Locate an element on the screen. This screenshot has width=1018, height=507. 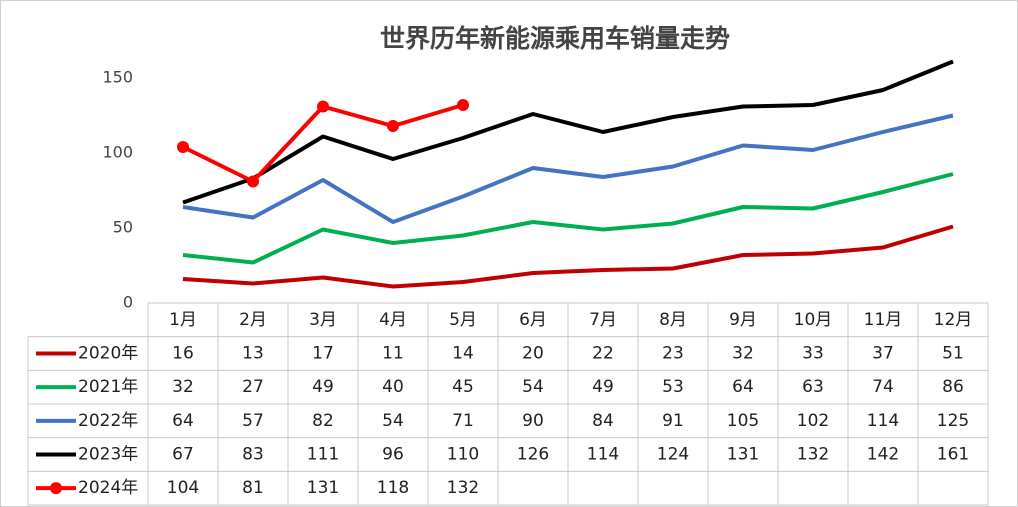
legend-label: 2023年 is located at coordinates (108, 455).